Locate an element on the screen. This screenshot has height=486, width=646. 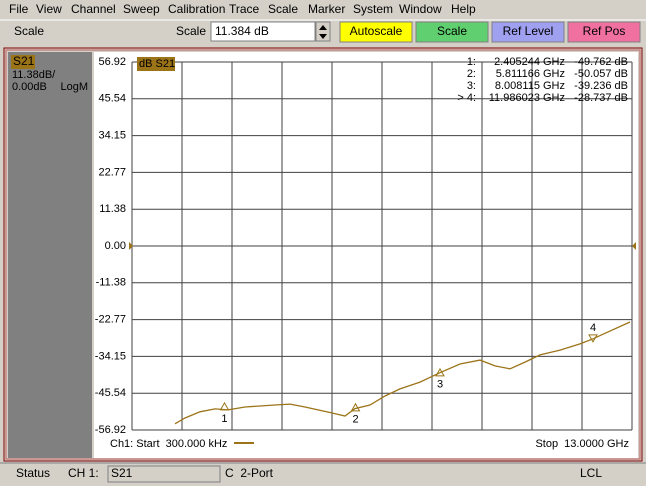
y-tick-label: 56.92 is located at coordinates (112, 62).